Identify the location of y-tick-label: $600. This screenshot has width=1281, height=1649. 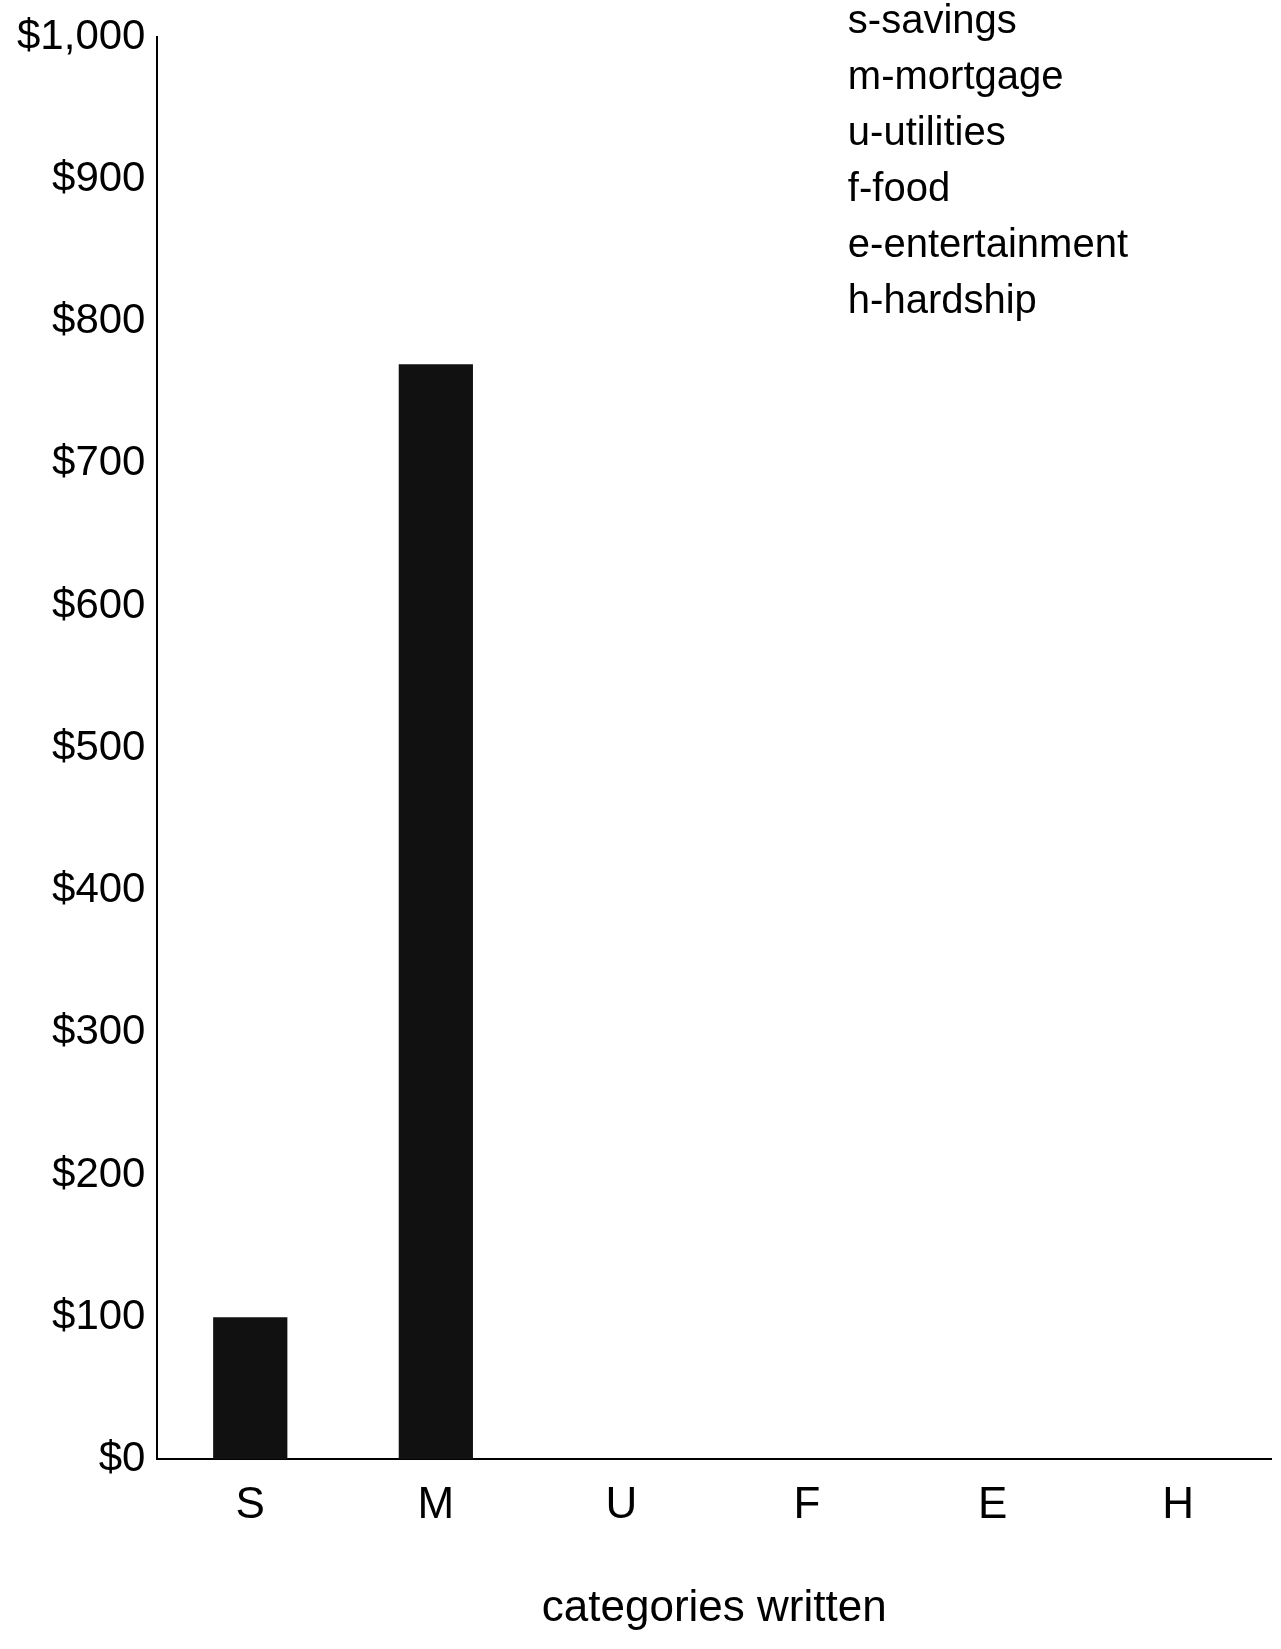
(99, 603).